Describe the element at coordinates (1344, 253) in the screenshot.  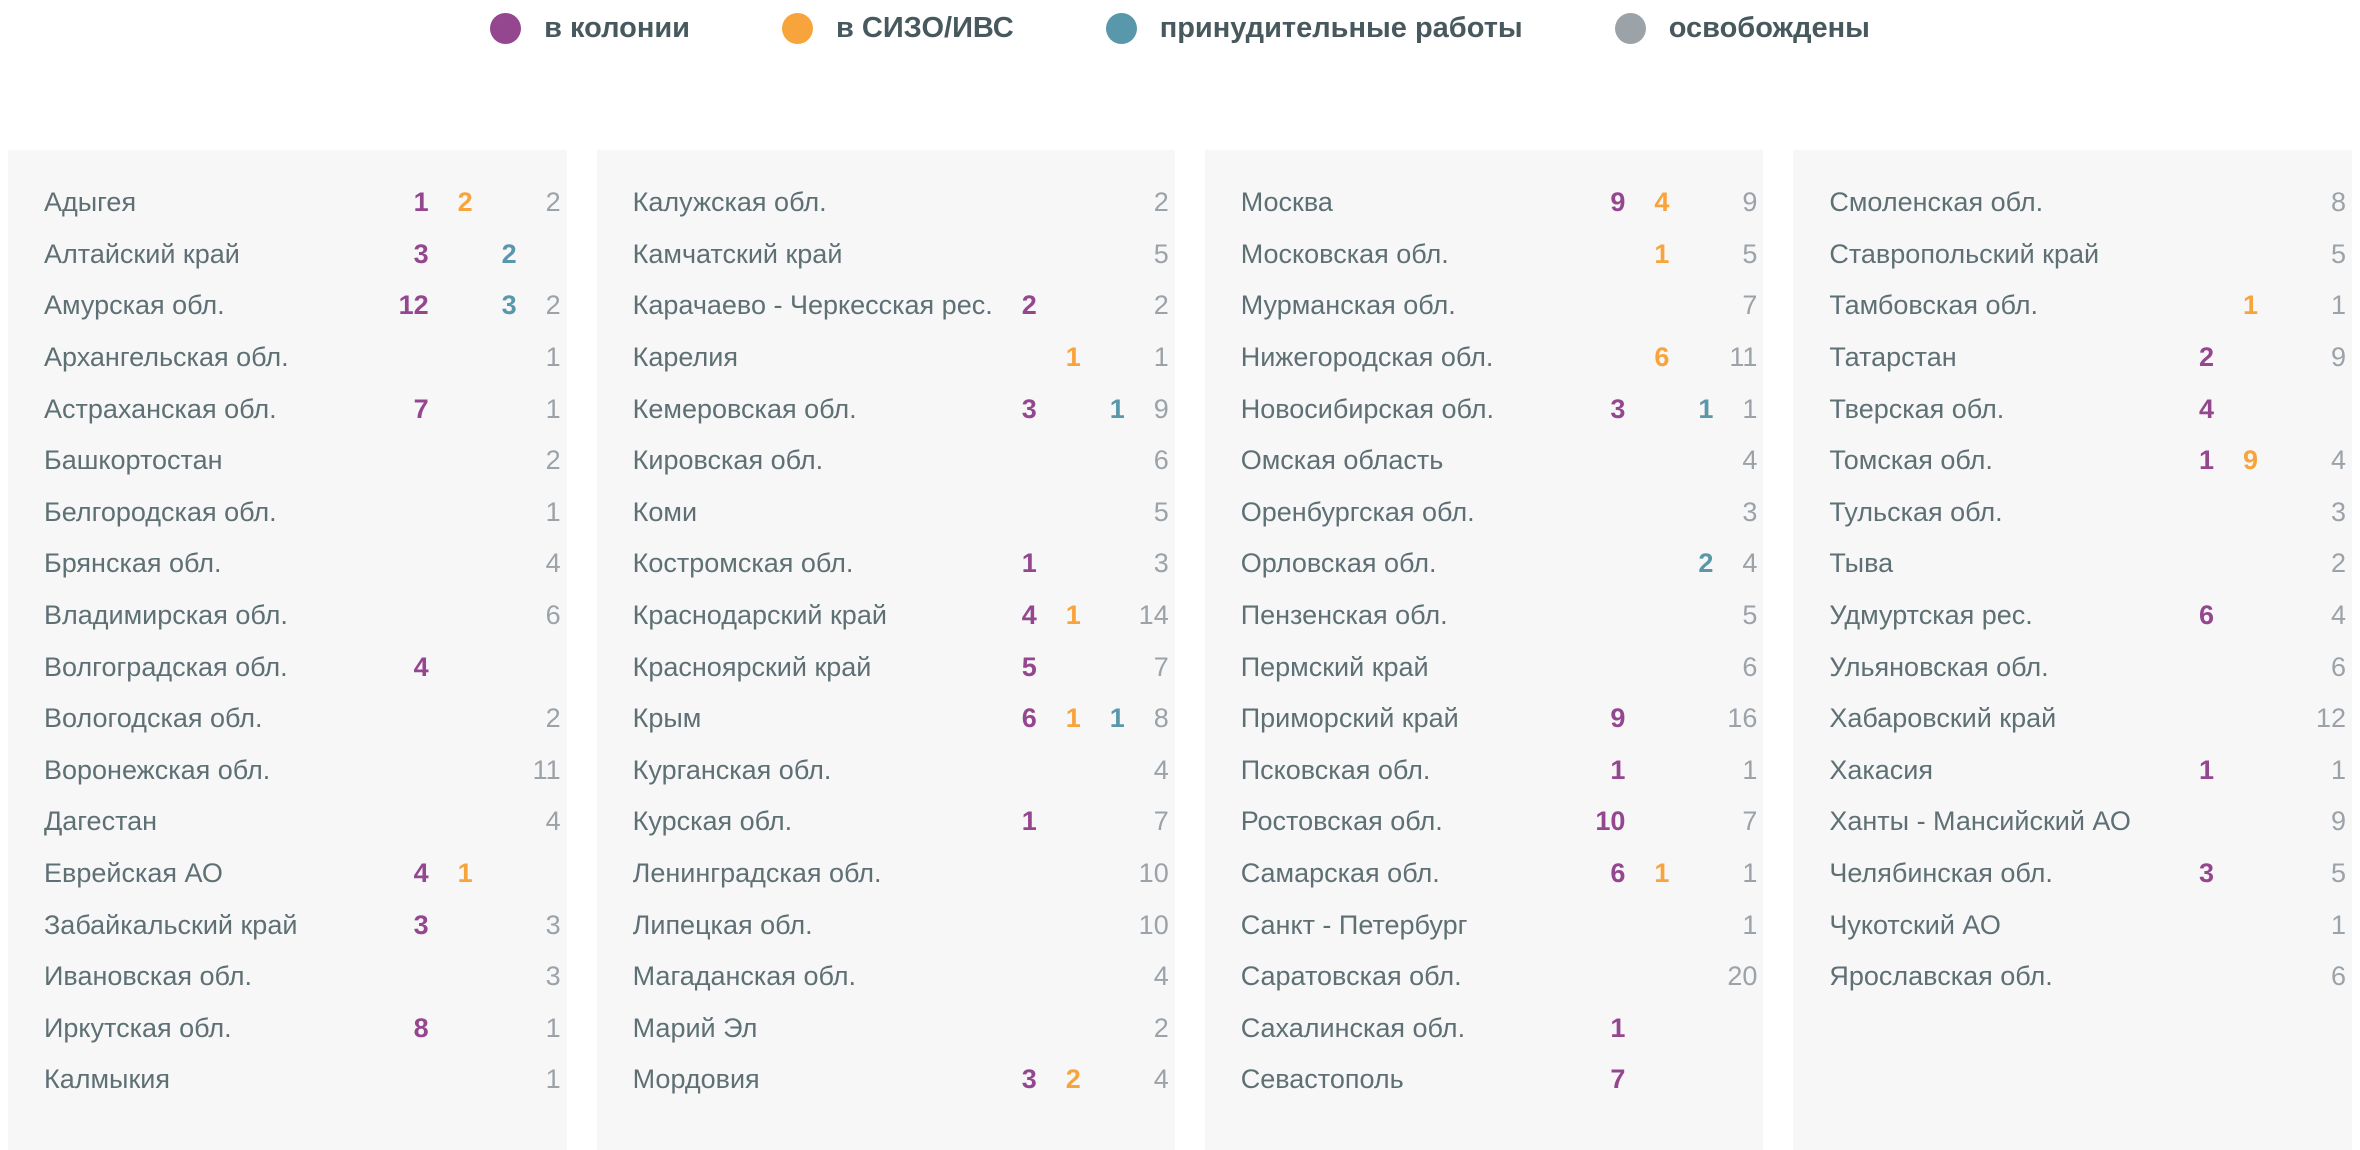
I see `region-name: Московская обл.` at that location.